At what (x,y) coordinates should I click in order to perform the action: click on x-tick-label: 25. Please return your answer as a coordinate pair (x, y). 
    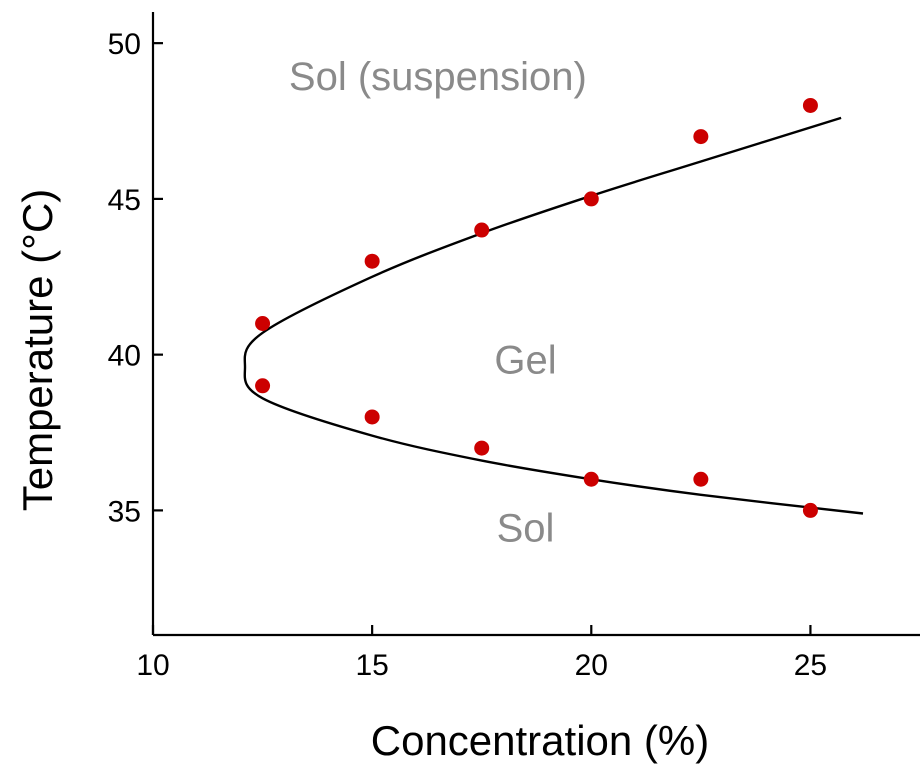
    Looking at the image, I should click on (810, 665).